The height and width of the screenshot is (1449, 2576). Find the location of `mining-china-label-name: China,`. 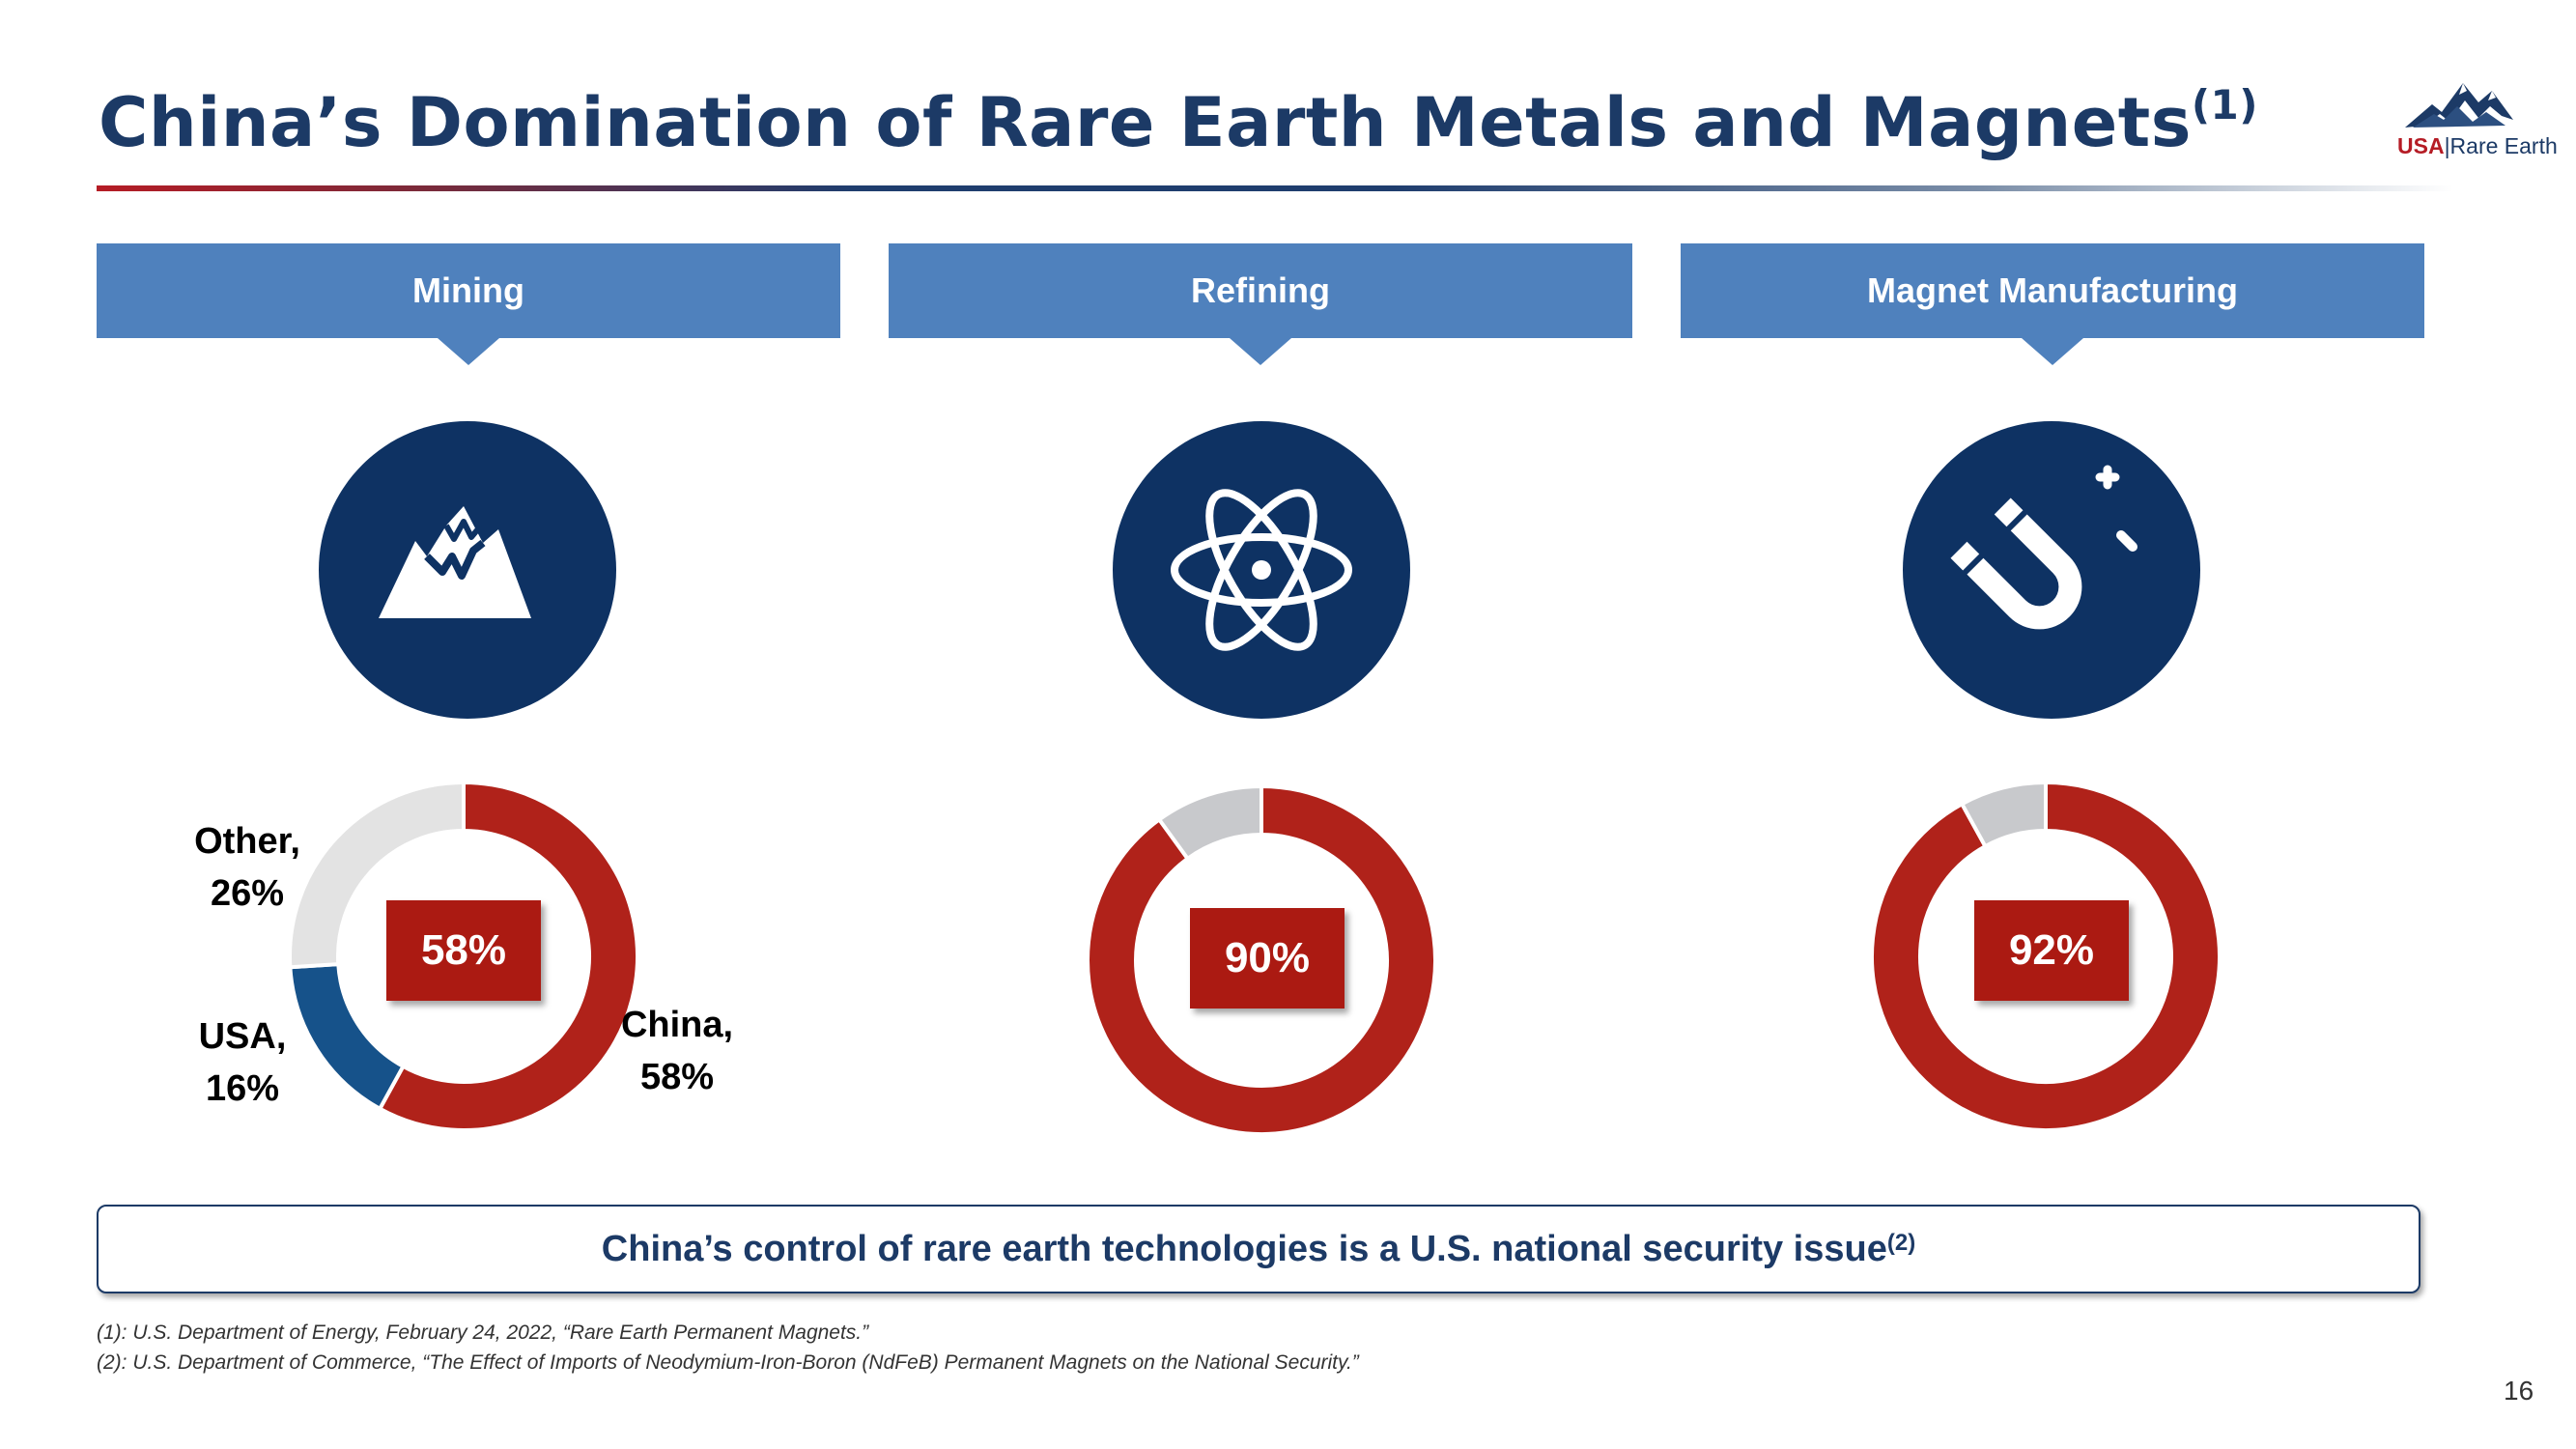

mining-china-label-name: China, is located at coordinates (677, 1025).